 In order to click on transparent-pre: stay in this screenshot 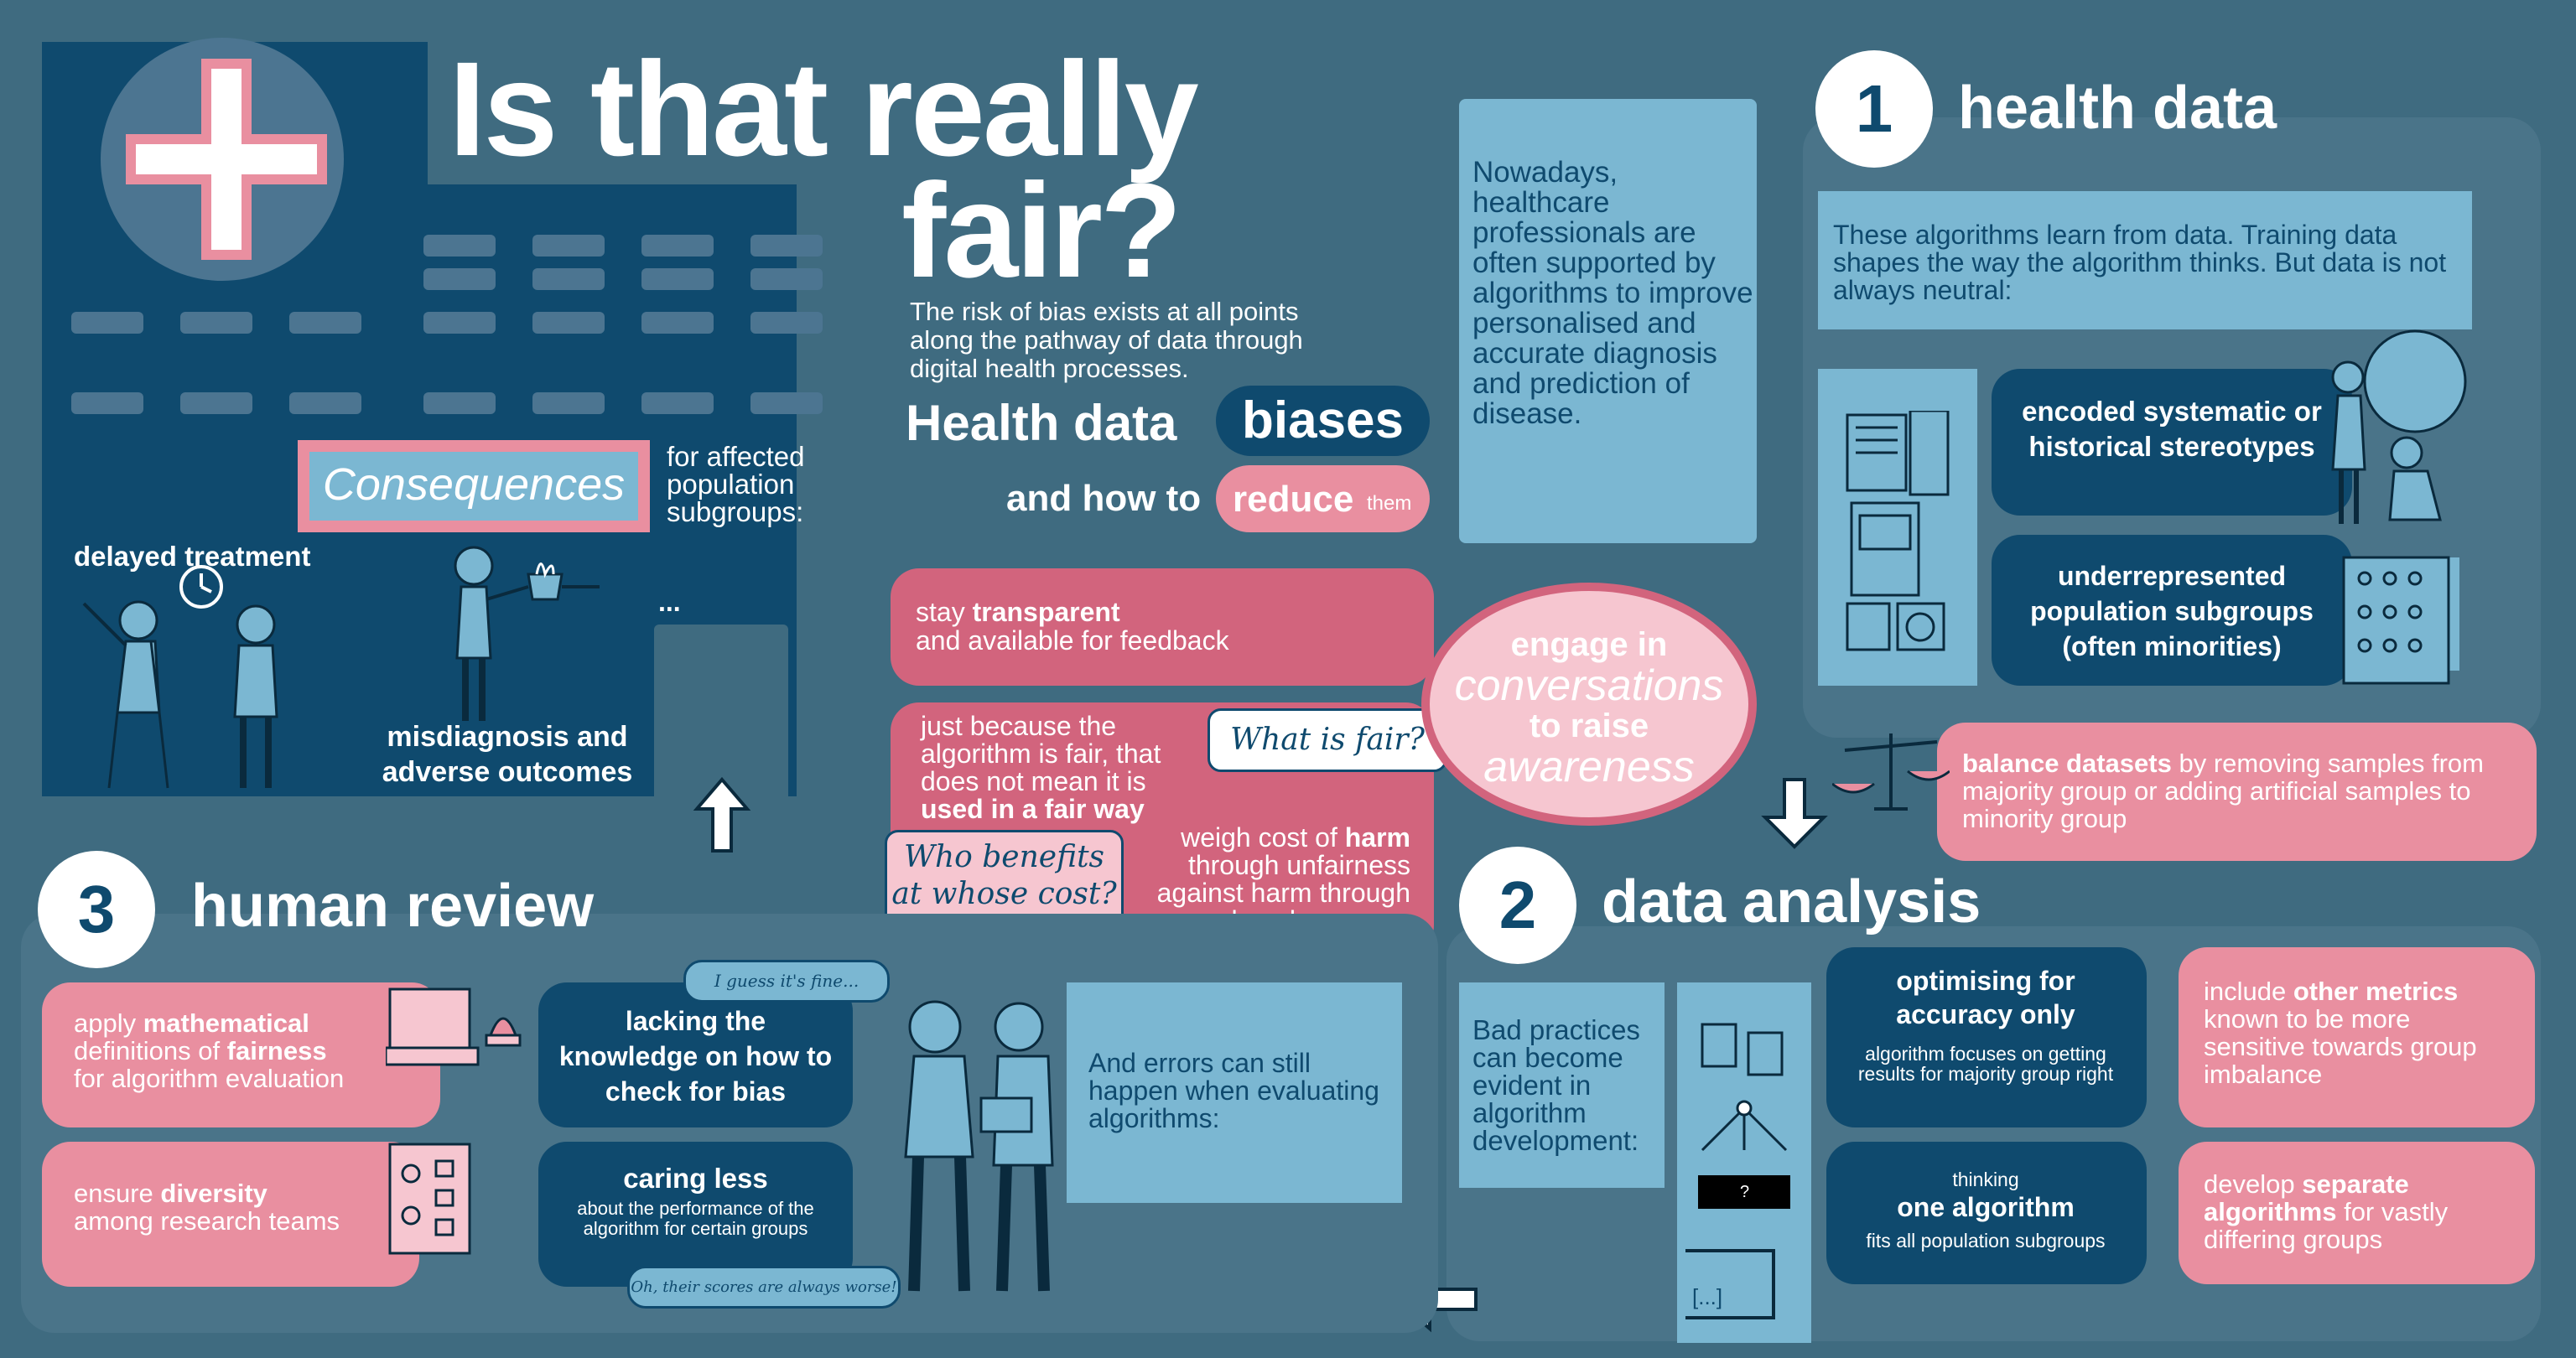, I will do `click(945, 612)`.